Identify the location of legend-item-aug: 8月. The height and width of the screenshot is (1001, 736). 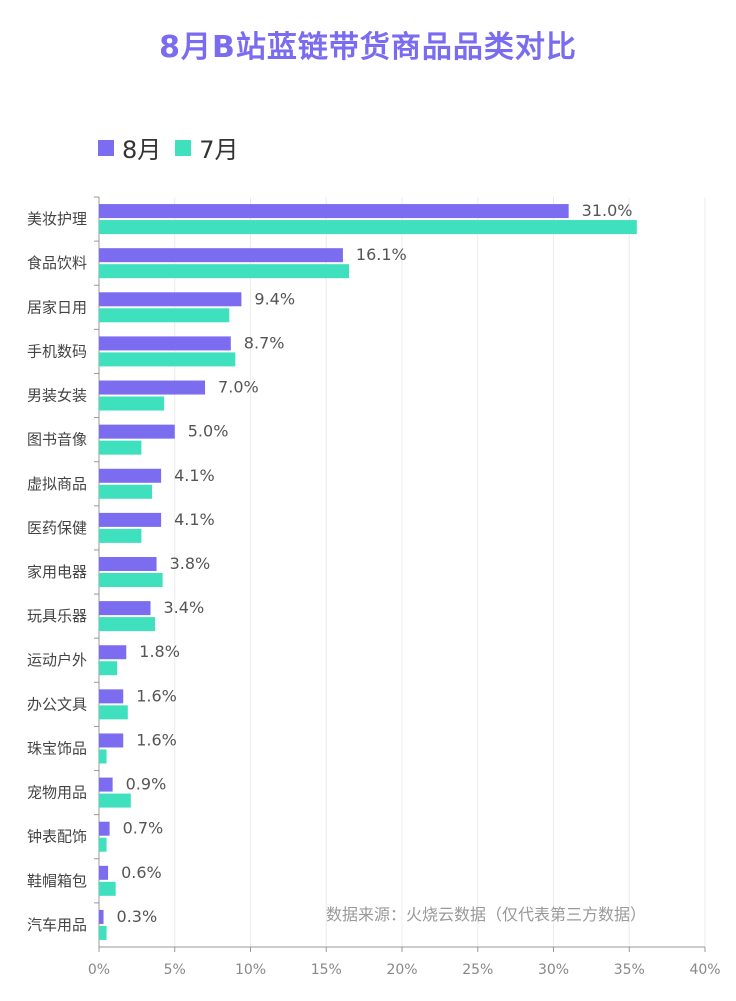
(129, 147).